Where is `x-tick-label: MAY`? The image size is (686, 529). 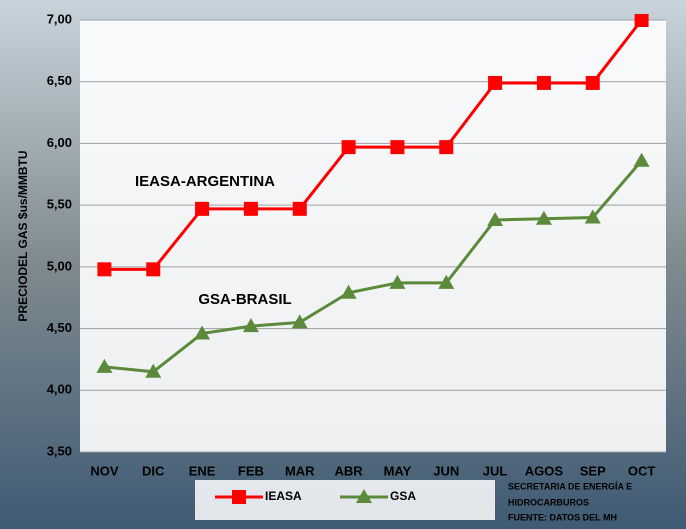
x-tick-label: MAY is located at coordinates (398, 470).